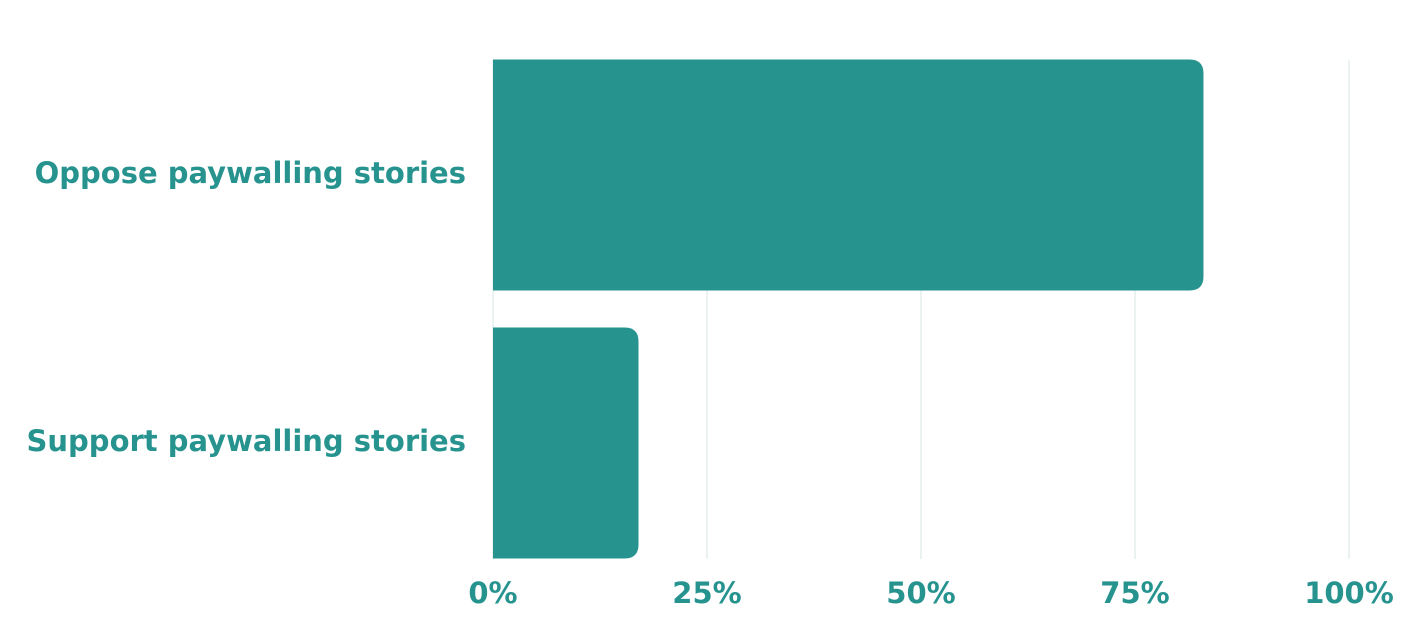  Describe the element at coordinates (706, 593) in the screenshot. I see `x-tick-label: 25%` at that location.